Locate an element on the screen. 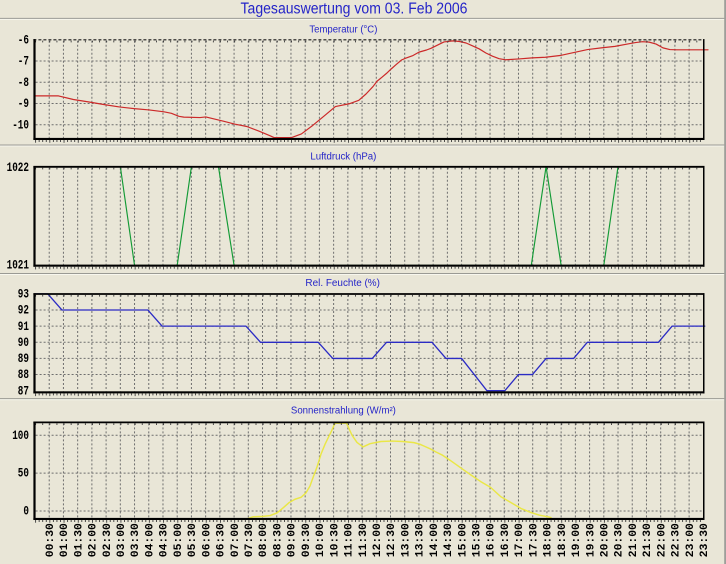  svg-text: 06:00 is located at coordinates (207, 540).